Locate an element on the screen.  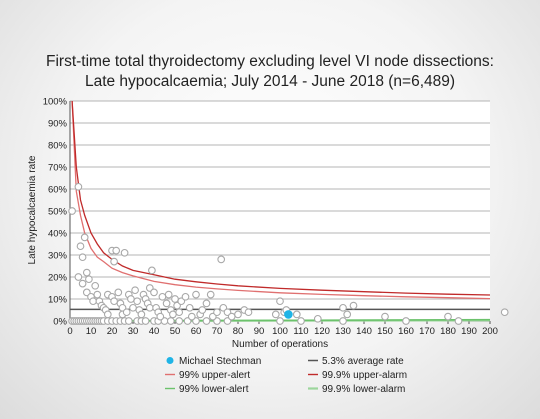
x-tick-label-70: 70 is located at coordinates (217, 331).